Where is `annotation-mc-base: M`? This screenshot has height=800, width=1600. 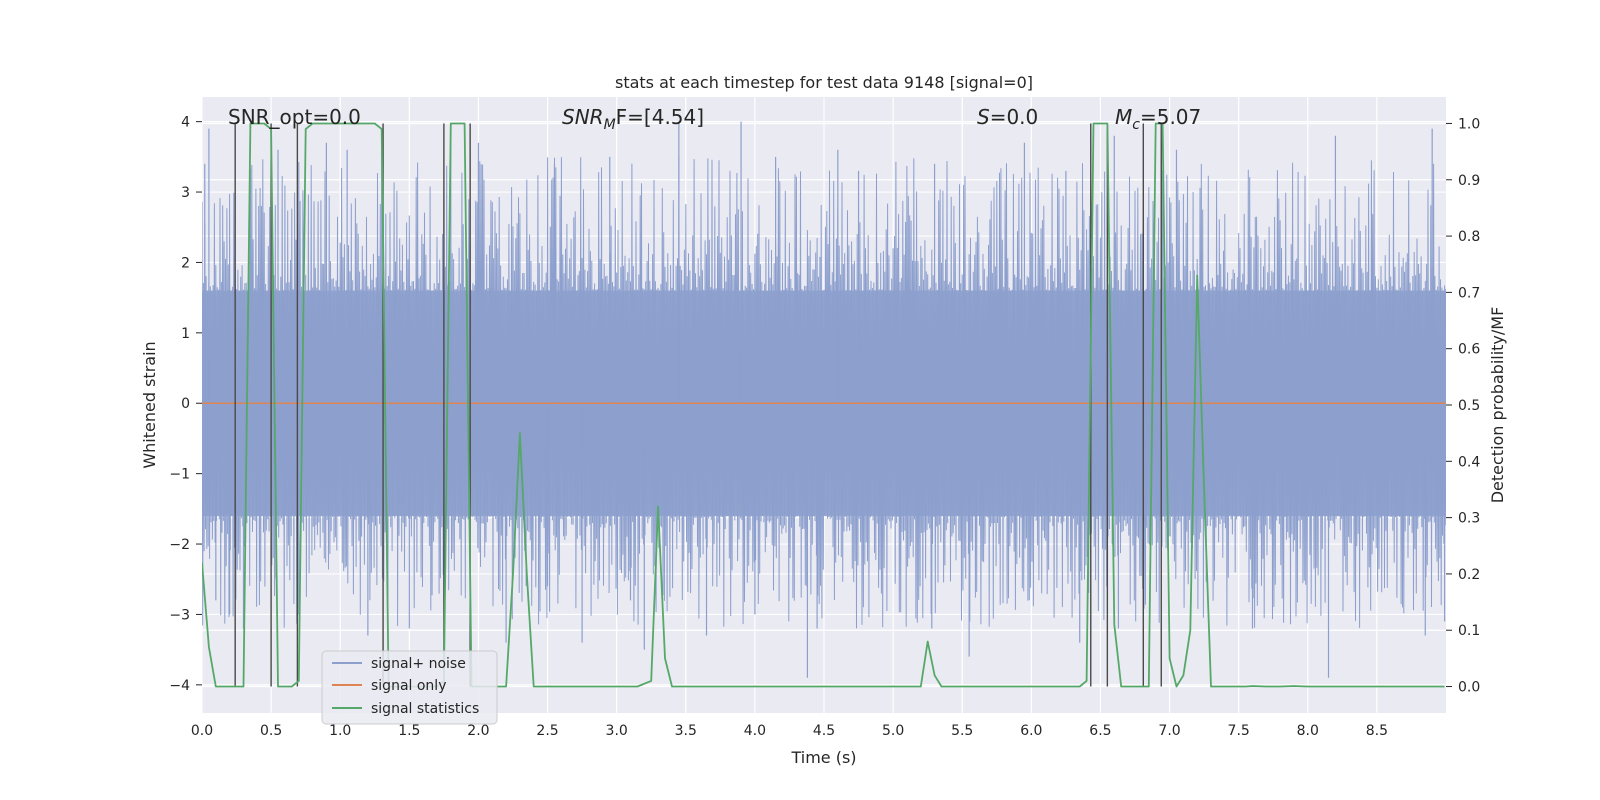 annotation-mc-base: M is located at coordinates (1123, 117).